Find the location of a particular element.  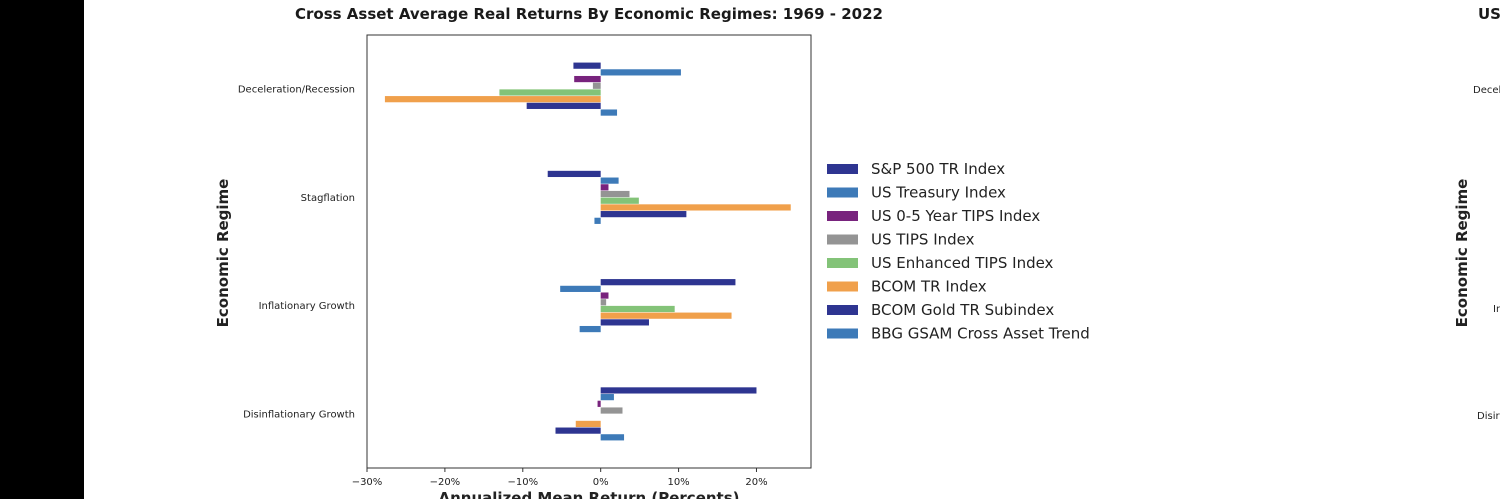

legend-entry: US Enhanced TIPS Index is located at coordinates (962, 263).